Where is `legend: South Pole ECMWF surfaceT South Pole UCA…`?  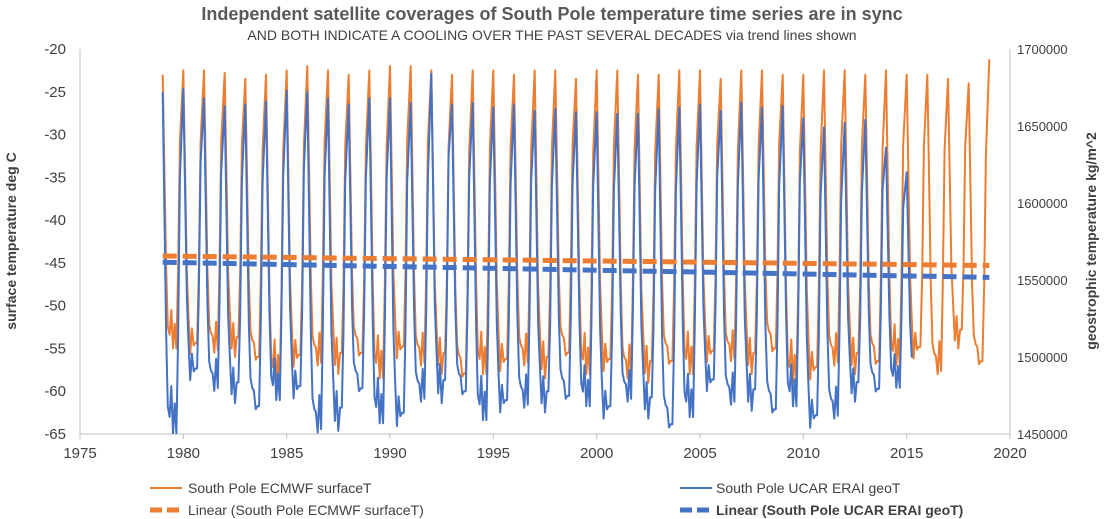 legend: South Pole ECMWF surfaceT South Pole UCA… is located at coordinates (556, 499).